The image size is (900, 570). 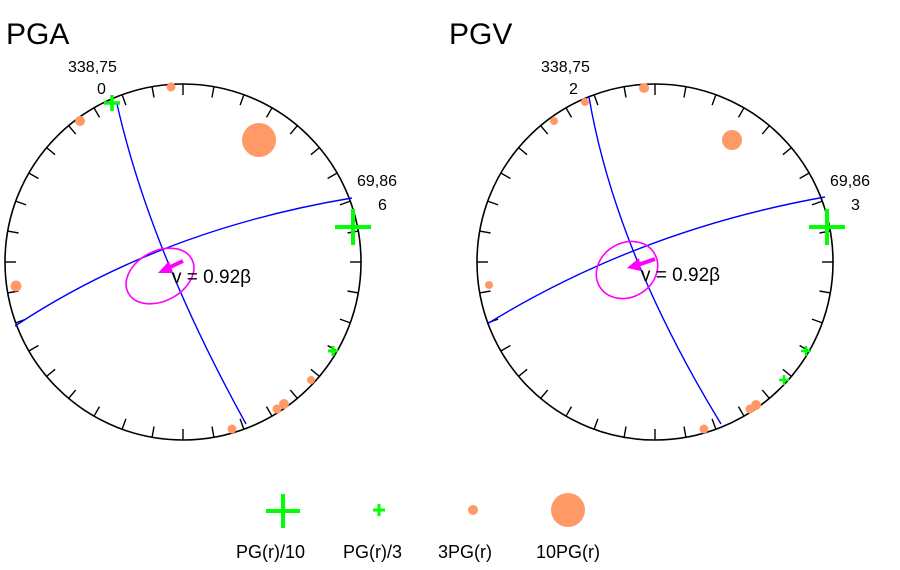 What do you see at coordinates (680, 275) in the screenshot?
I see `velocity-label-pgv: v = 0.92β` at bounding box center [680, 275].